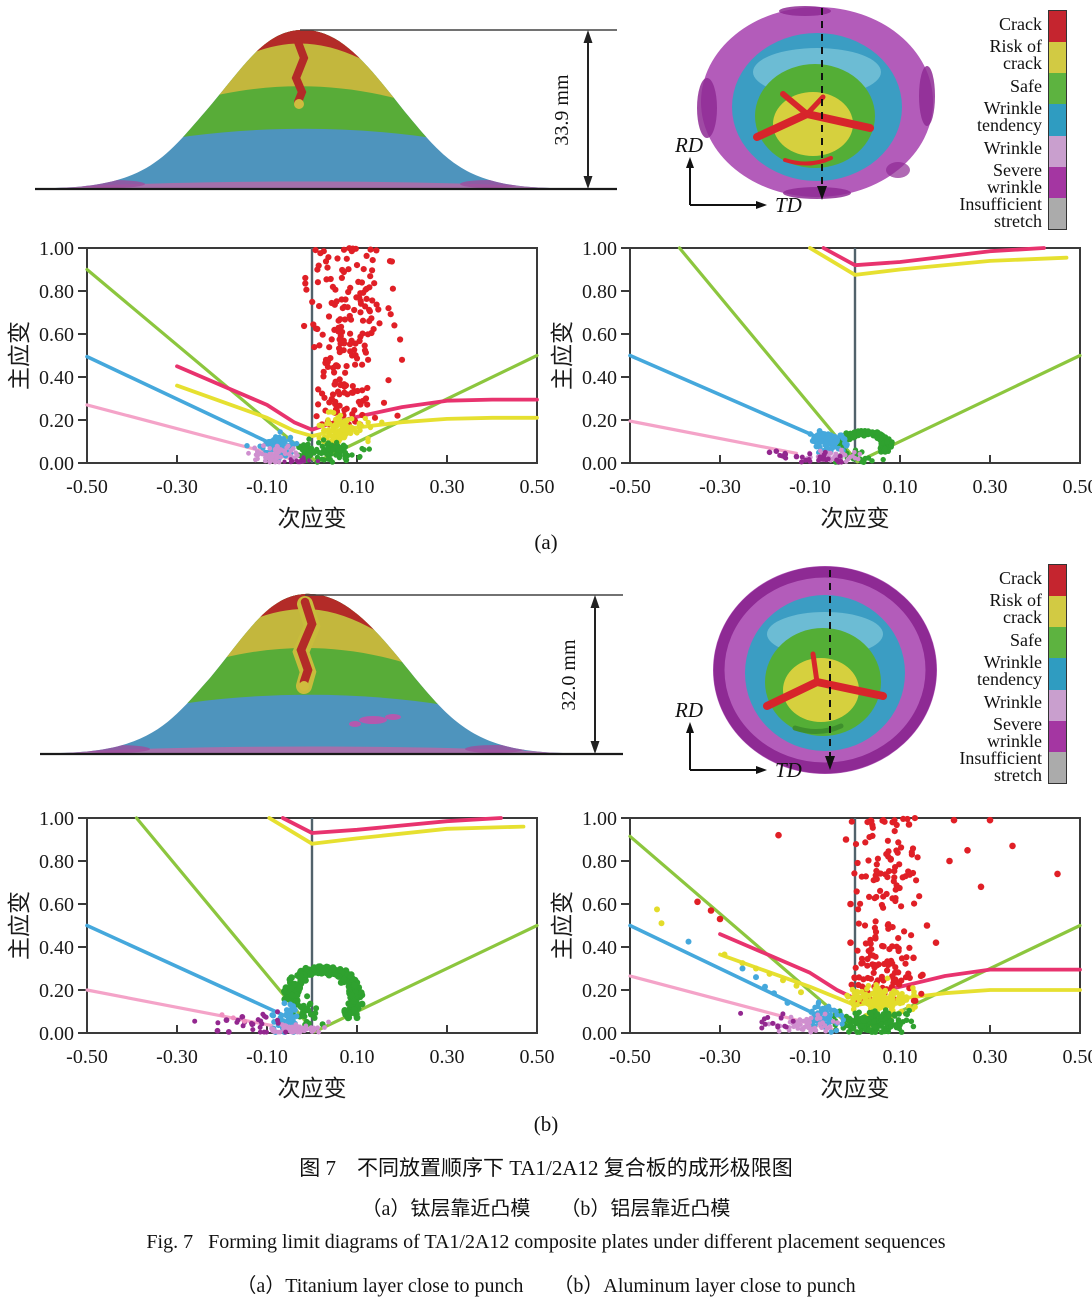 This screenshot has height=1301, width=1092. What do you see at coordinates (1015, 54) in the screenshot?
I see `legend-label-risk-of-crack: Risk of crack` at bounding box center [1015, 54].